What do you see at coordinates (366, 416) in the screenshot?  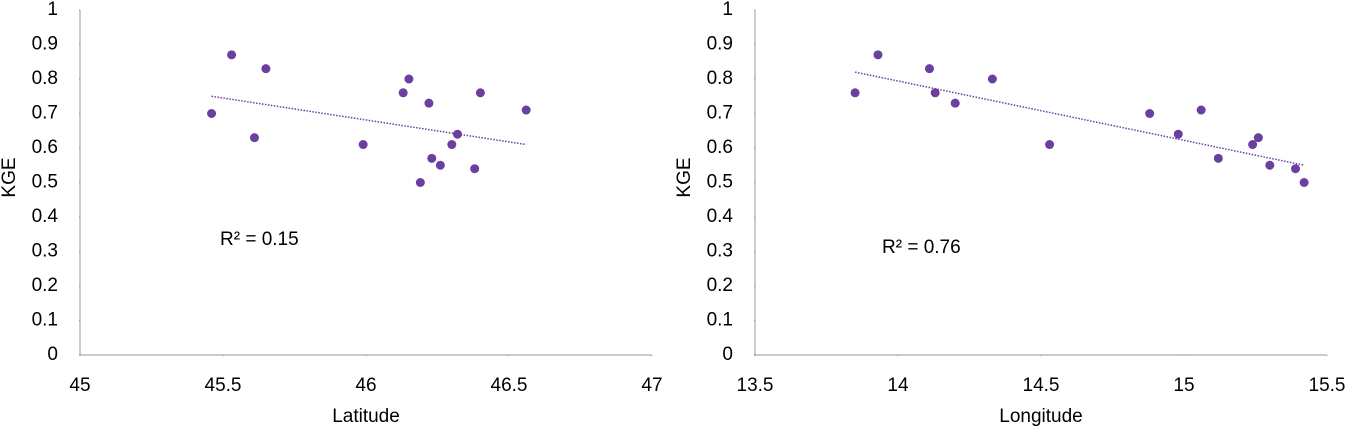 I see `x-axis-label: Latitude` at bounding box center [366, 416].